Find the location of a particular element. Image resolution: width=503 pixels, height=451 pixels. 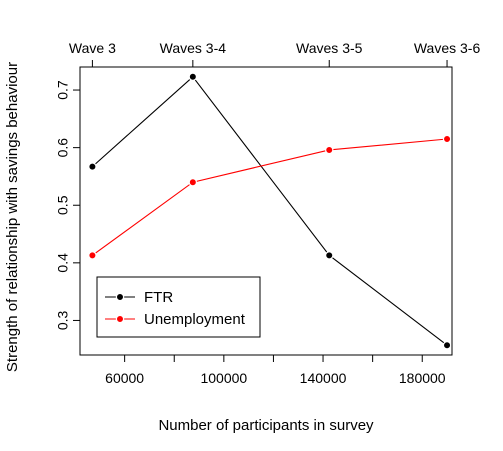

x-tick-label: 180000 is located at coordinates (422, 378).